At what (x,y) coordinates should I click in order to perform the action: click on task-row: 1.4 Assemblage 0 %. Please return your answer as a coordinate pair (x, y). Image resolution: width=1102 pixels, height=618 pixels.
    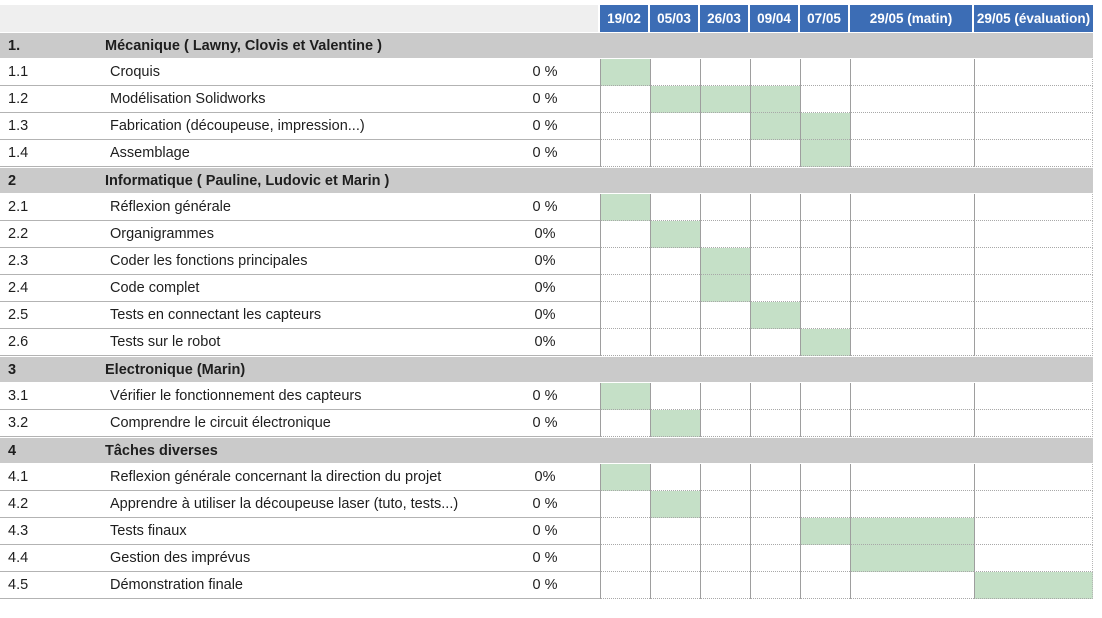
    Looking at the image, I should click on (546, 153).